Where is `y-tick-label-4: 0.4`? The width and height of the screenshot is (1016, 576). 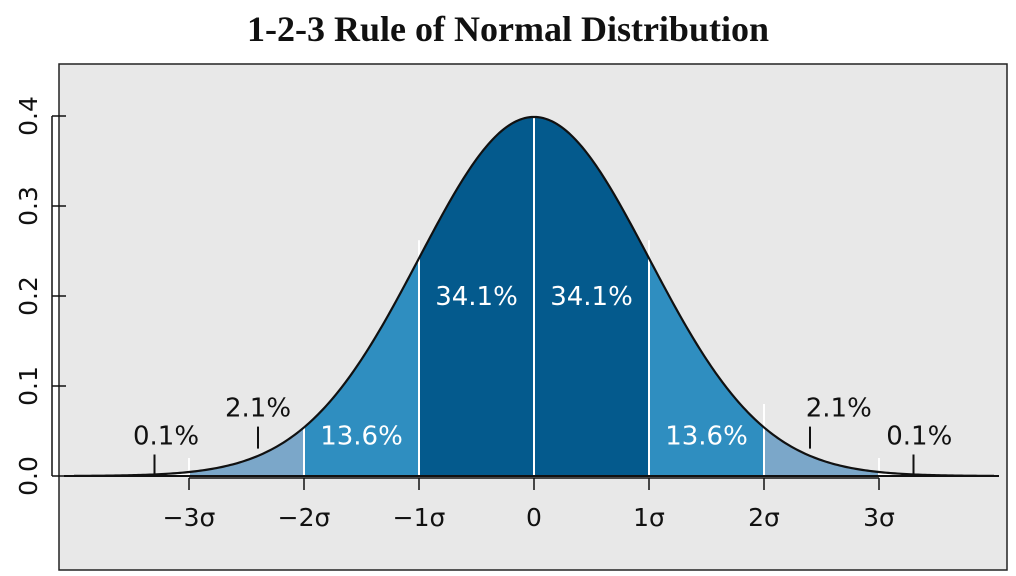 y-tick-label-4: 0.4 is located at coordinates (28, 116).